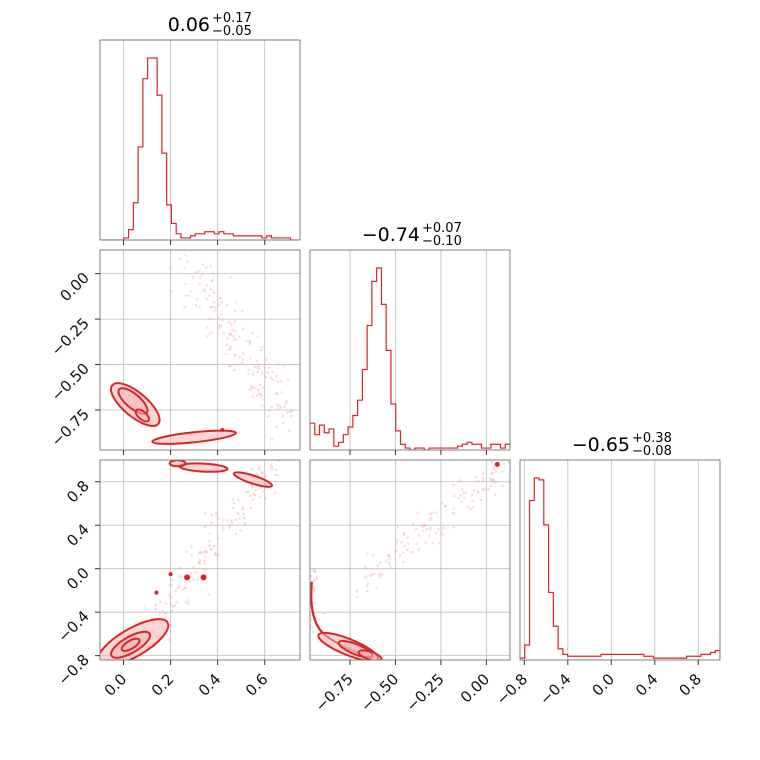  I want to click on x-tick-label: −0.8, so click(512, 689).